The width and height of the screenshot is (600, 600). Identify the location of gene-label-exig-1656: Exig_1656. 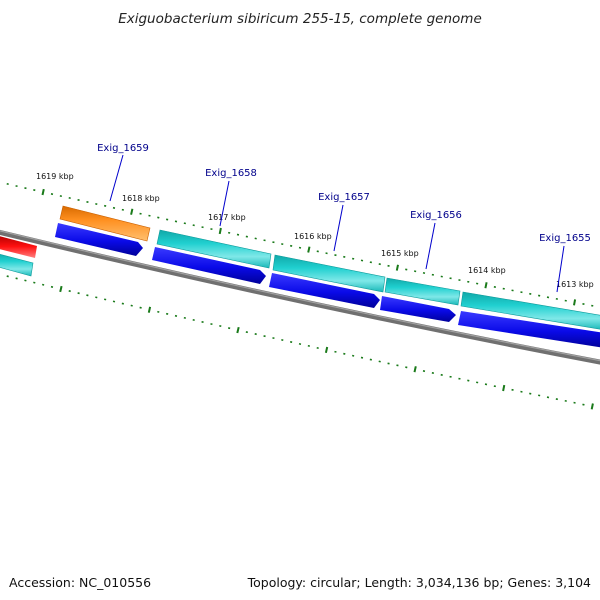
(436, 215).